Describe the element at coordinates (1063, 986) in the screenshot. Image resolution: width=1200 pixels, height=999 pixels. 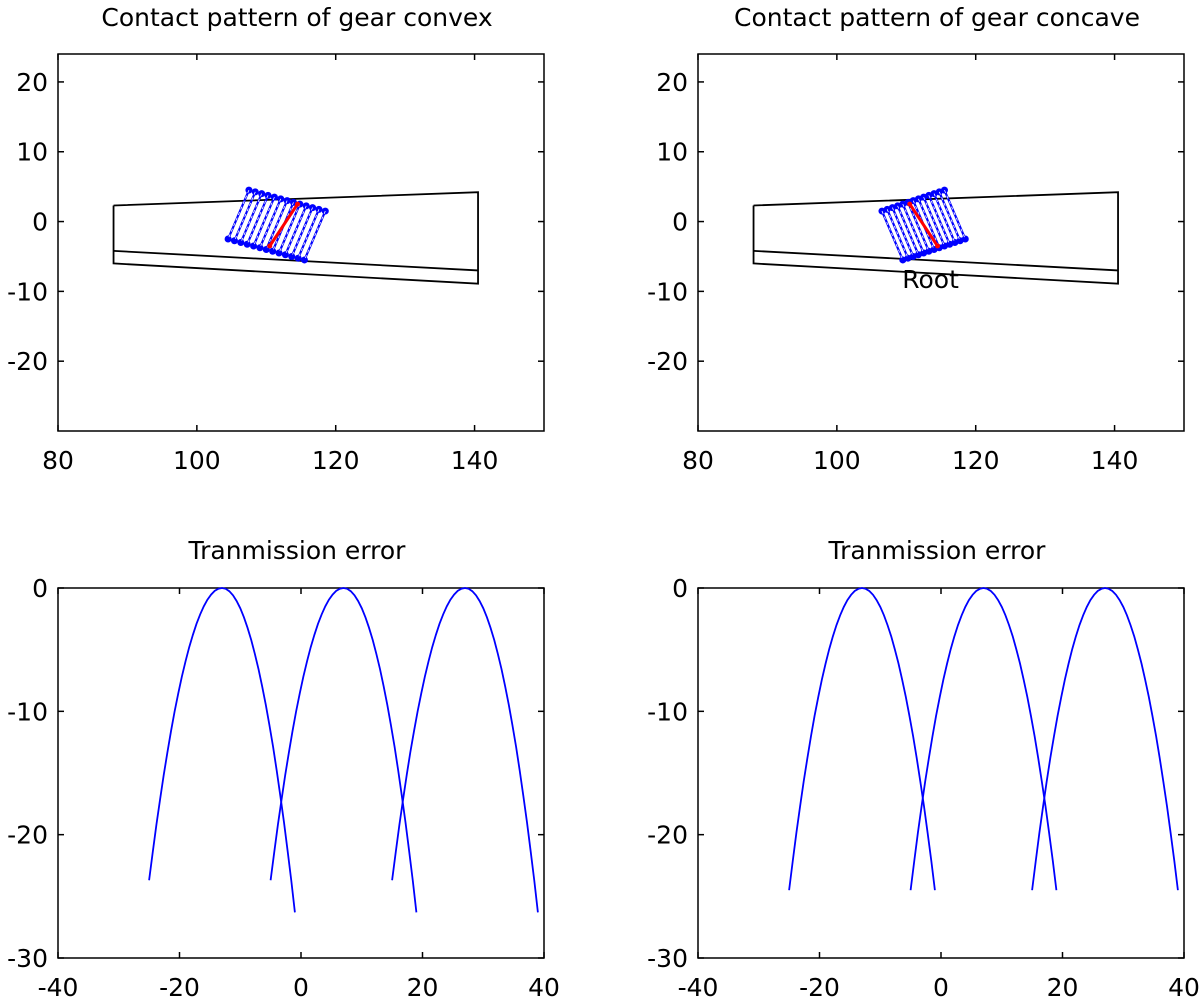
I see `x-tick-label: 20` at that location.